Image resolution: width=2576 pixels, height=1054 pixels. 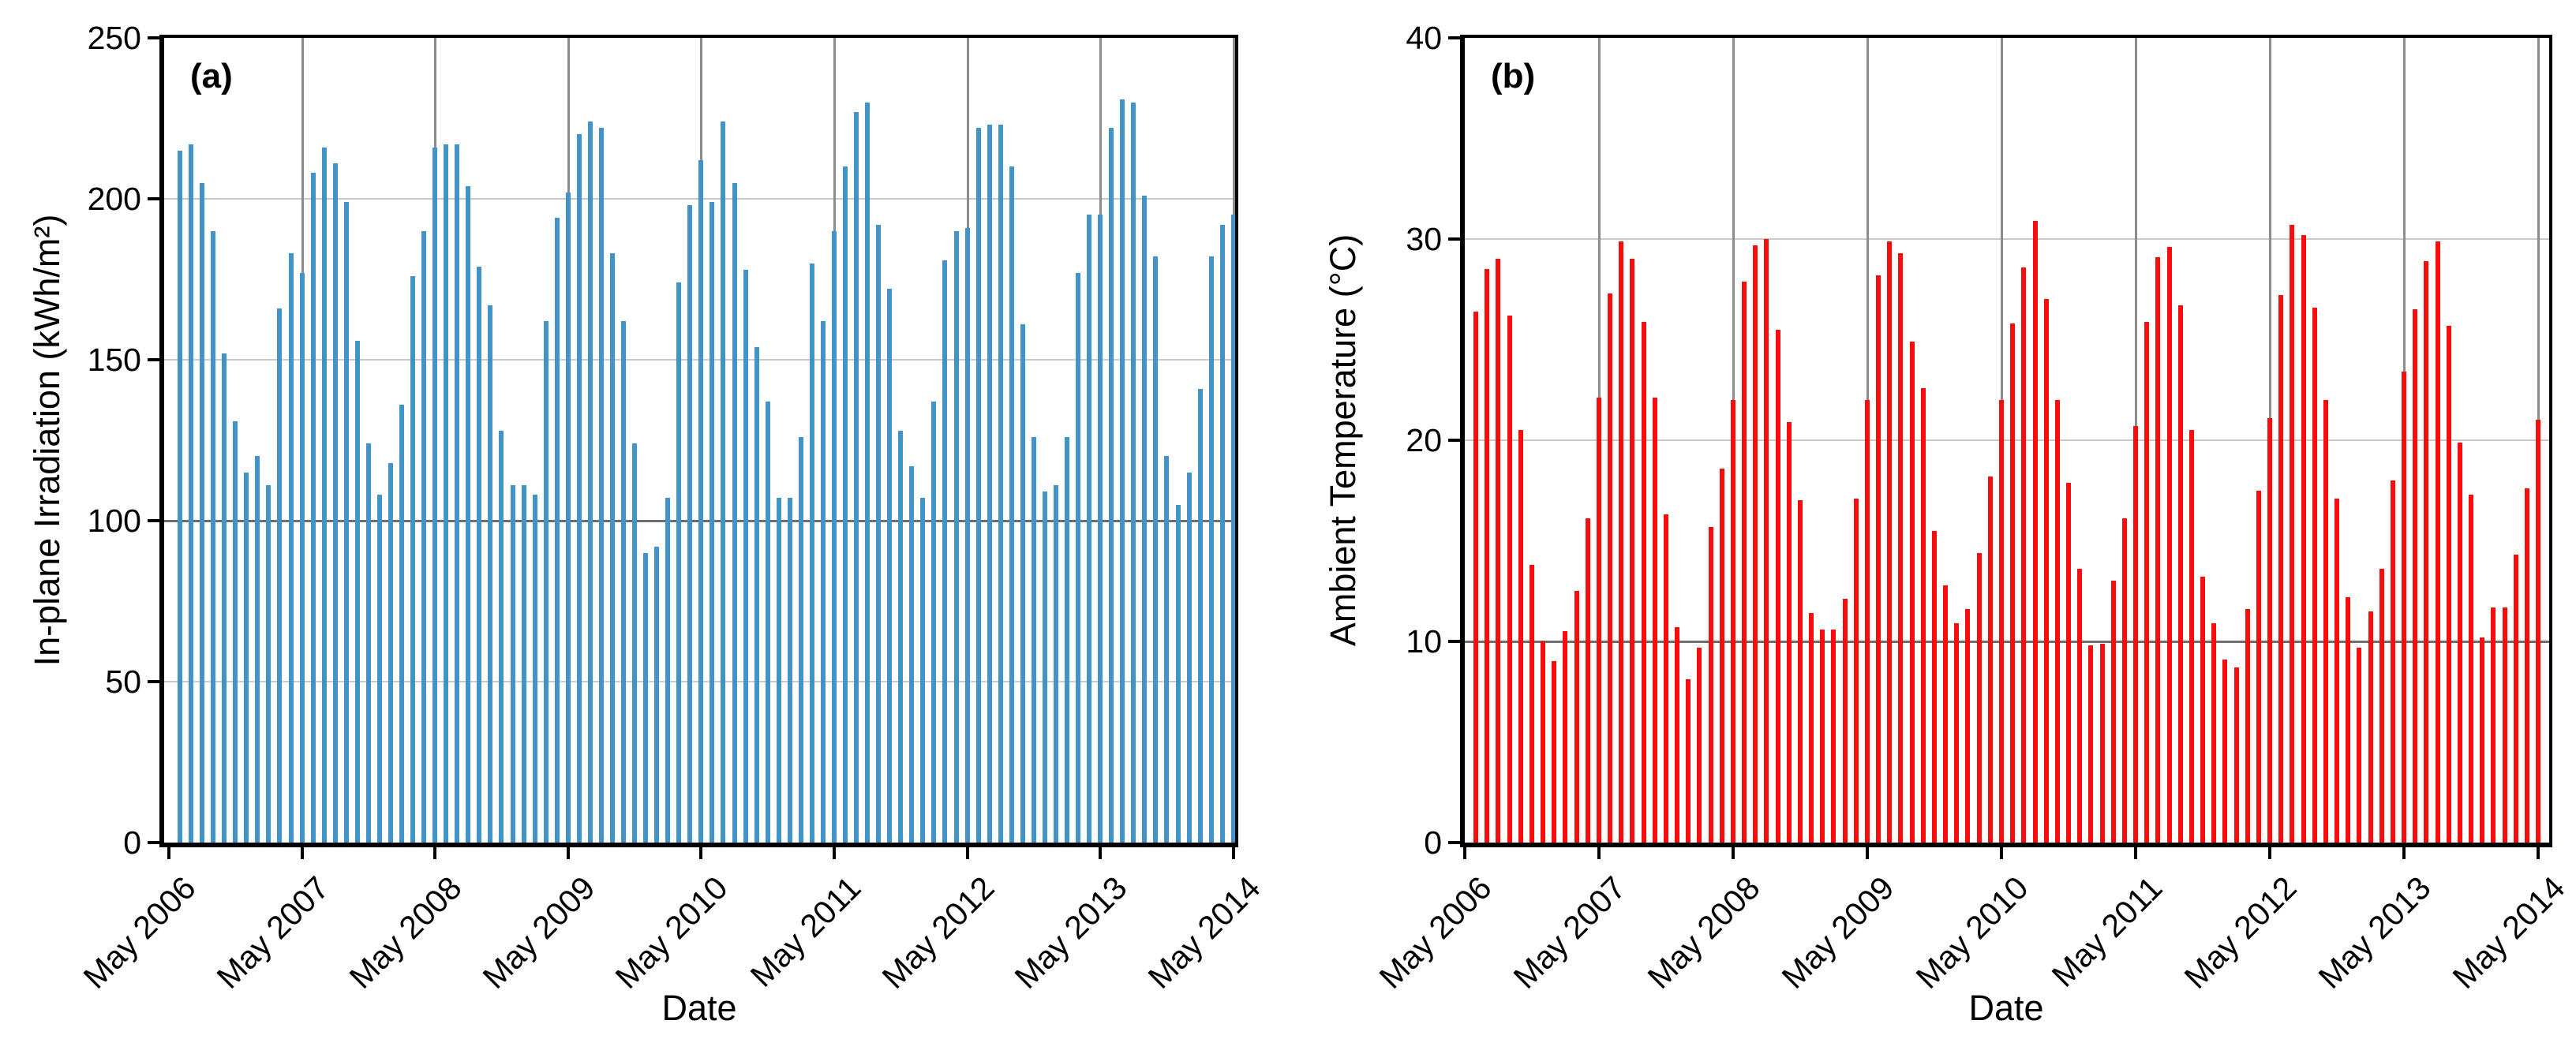 I want to click on x-tick-label: May 2010, so click(x=671, y=932).